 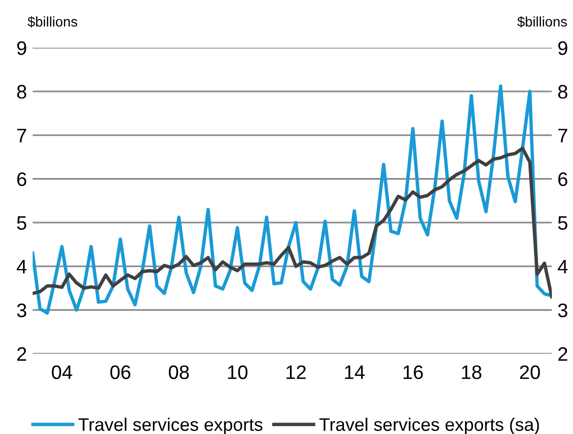 What do you see at coordinates (563, 310) in the screenshot?
I see `y2-tick-label: 3` at bounding box center [563, 310].